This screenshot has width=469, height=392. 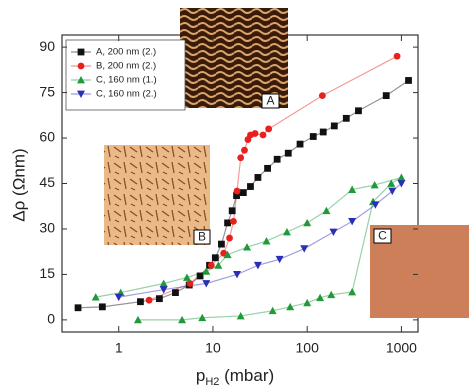 What do you see at coordinates (200, 375) in the screenshot?
I see `x-title-main: p` at bounding box center [200, 375].